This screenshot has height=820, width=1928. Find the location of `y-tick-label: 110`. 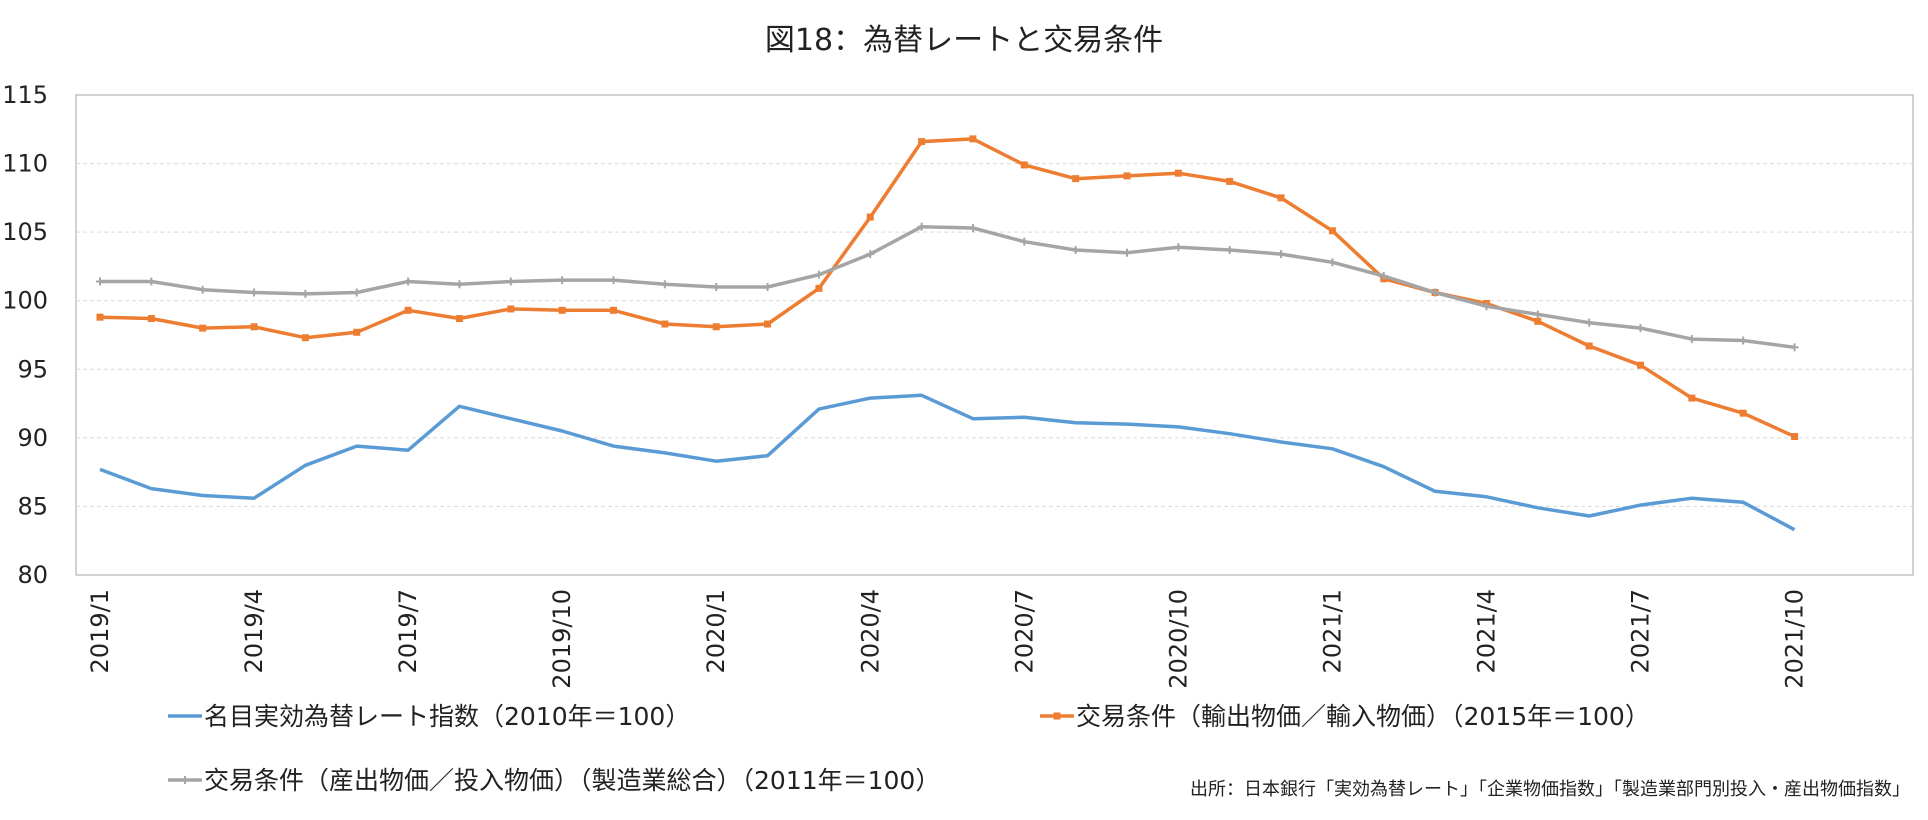

y-tick-label: 110 is located at coordinates (25, 164).